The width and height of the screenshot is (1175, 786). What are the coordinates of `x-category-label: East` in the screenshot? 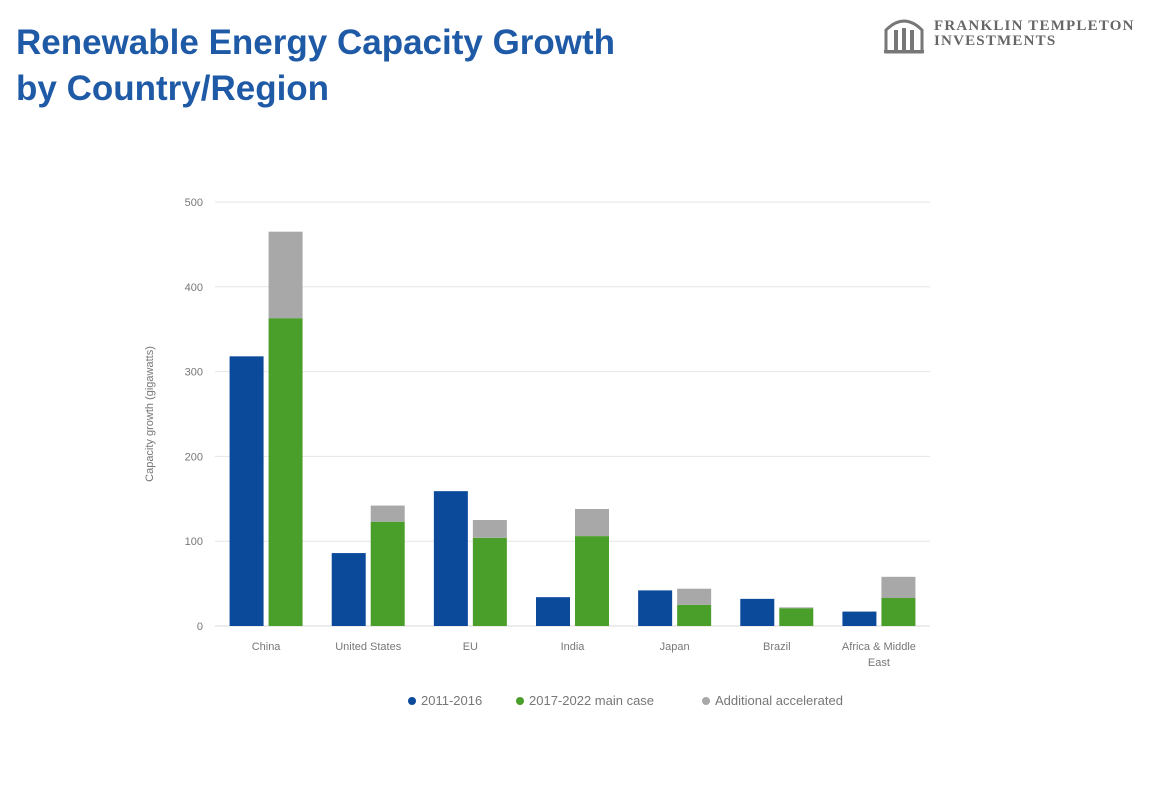 It's located at (879, 663).